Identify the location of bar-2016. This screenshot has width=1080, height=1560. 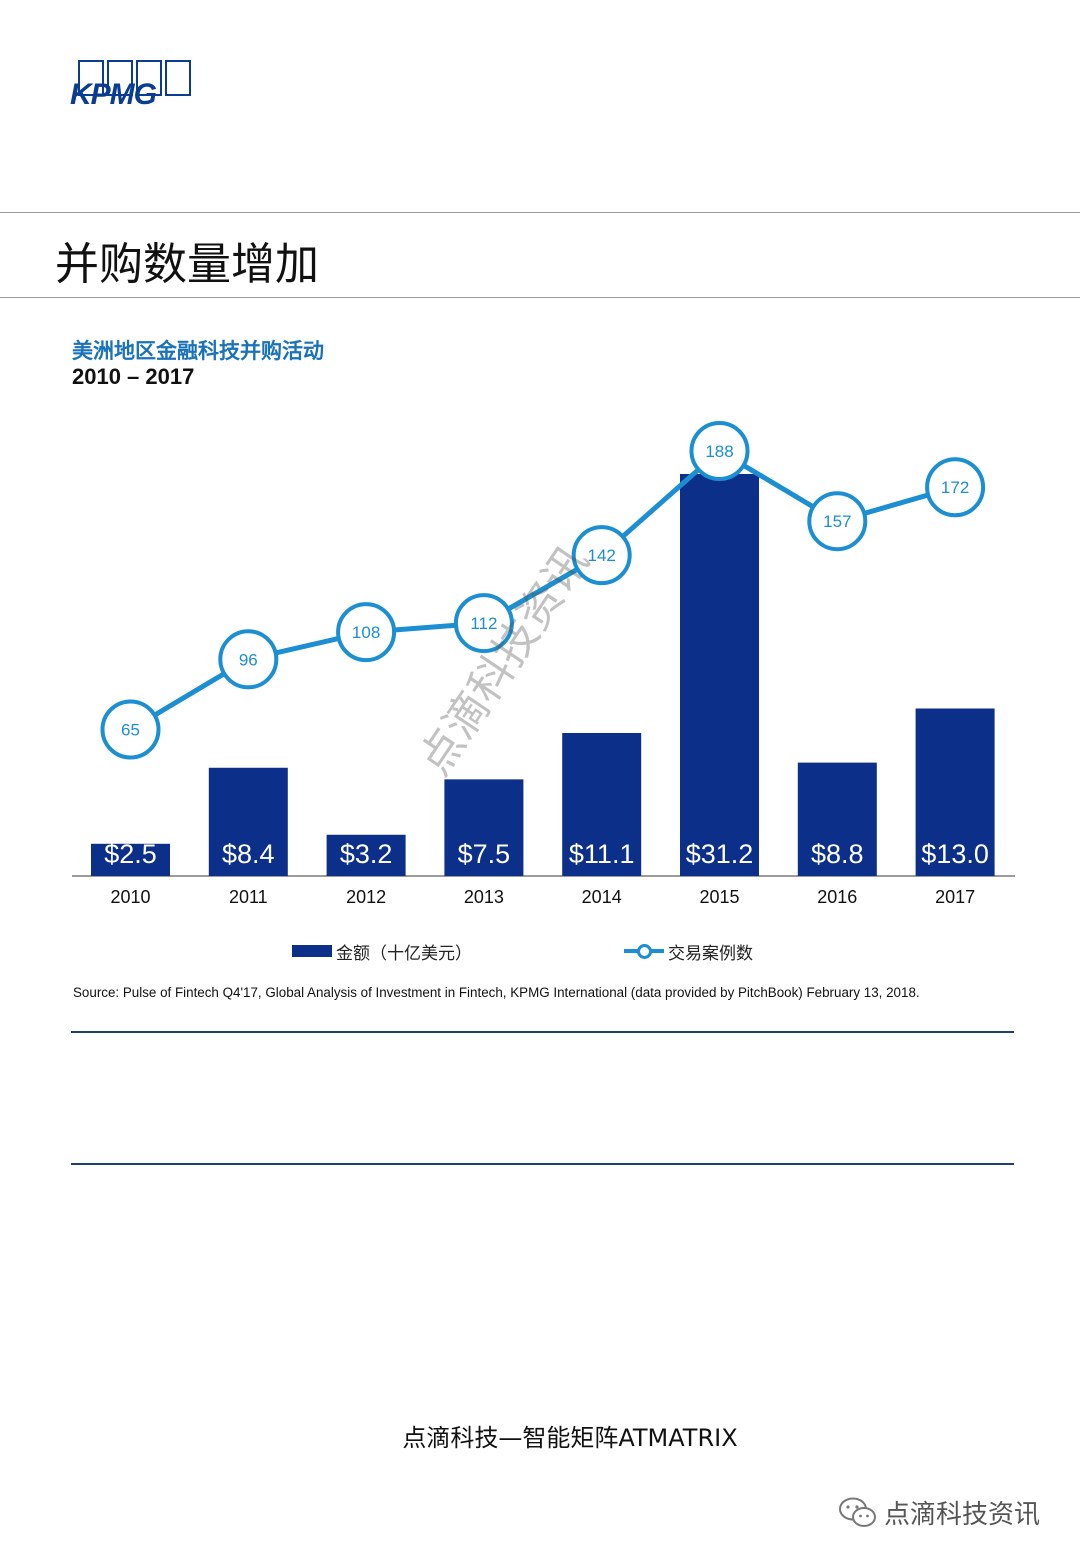
(837, 819).